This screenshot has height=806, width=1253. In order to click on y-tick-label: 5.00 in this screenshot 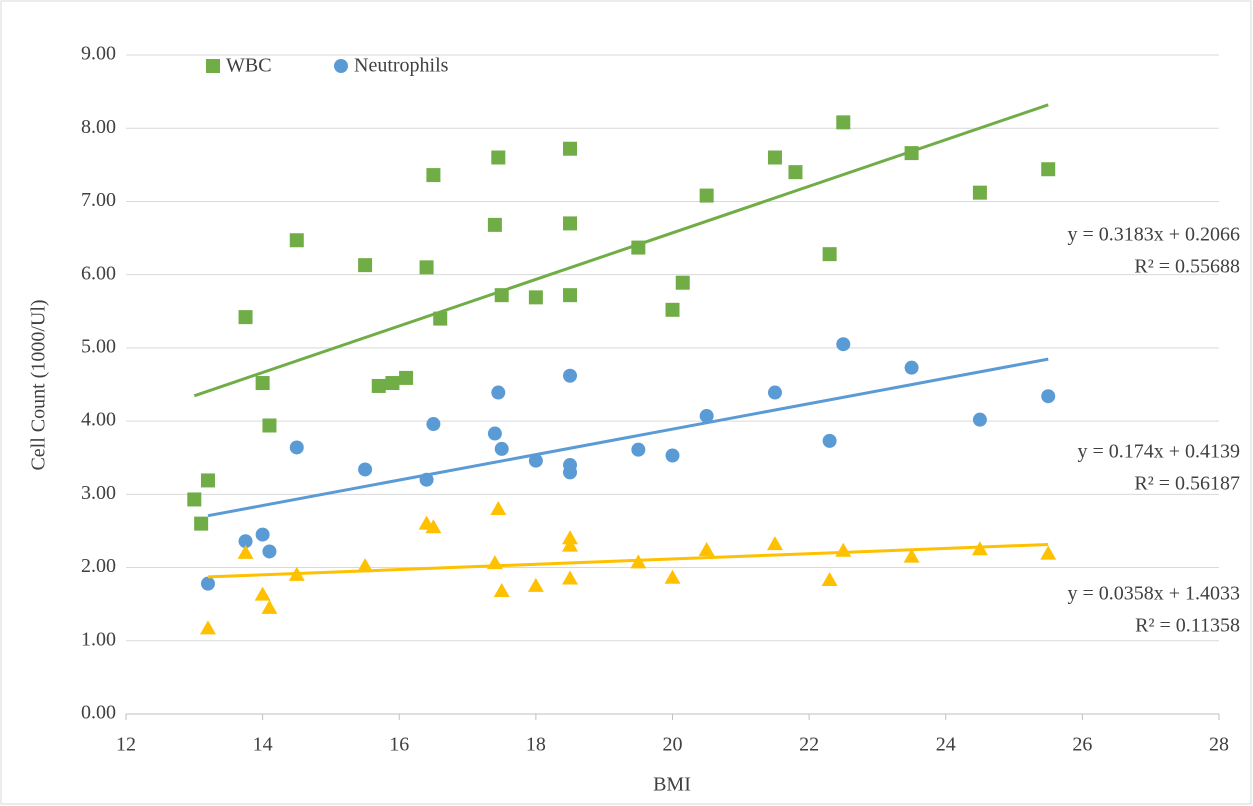, I will do `click(98, 346)`.